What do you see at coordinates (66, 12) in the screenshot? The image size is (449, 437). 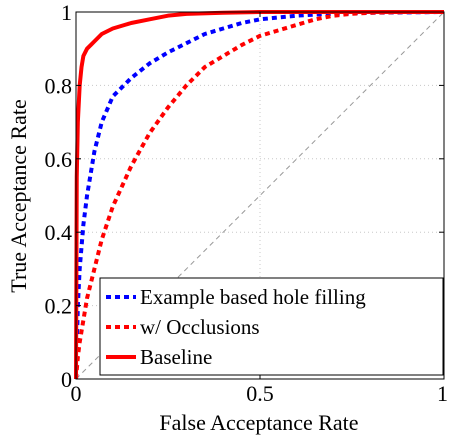 I see `y-tick-label: 1` at bounding box center [66, 12].